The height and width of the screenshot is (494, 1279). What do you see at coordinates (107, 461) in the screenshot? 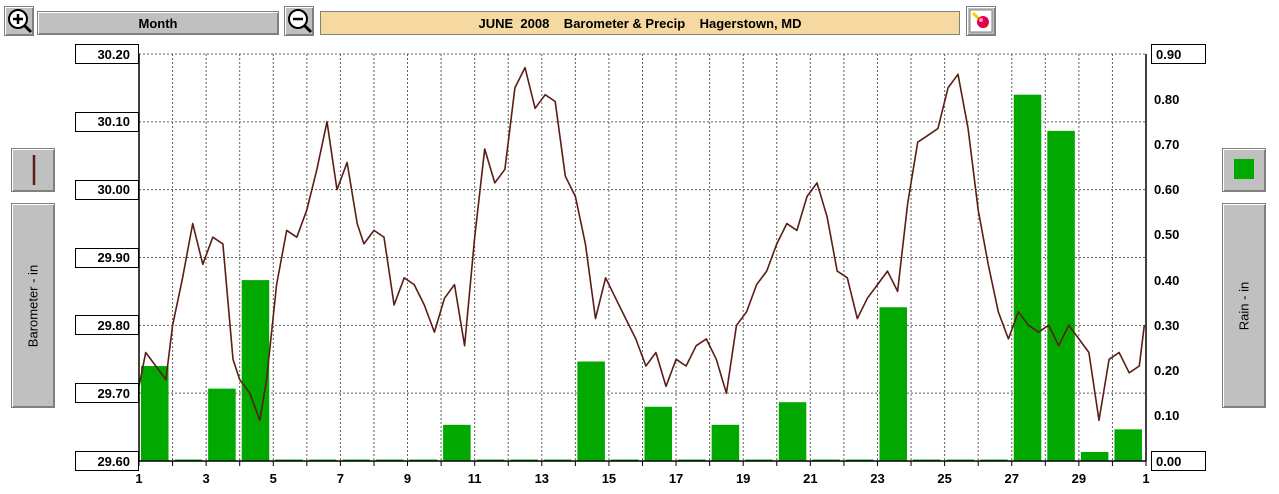
I see `left-tick-label: 29.60` at bounding box center [107, 461].